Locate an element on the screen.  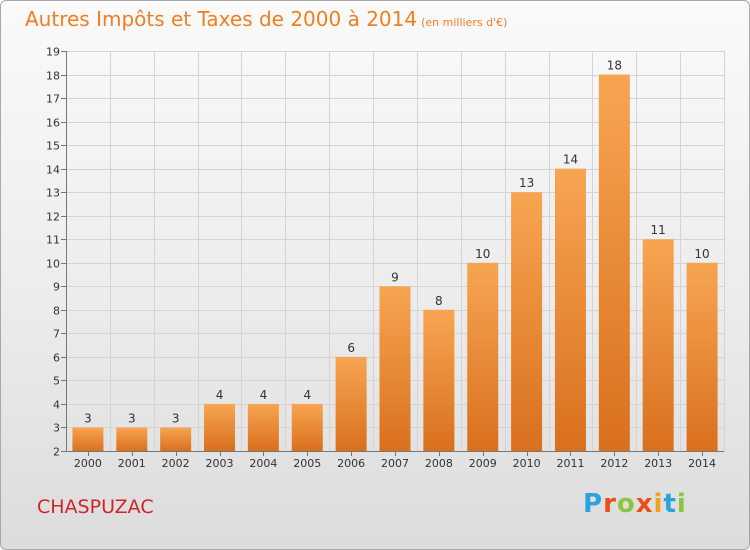
y-tick-label: 11 is located at coordinates (53, 240).